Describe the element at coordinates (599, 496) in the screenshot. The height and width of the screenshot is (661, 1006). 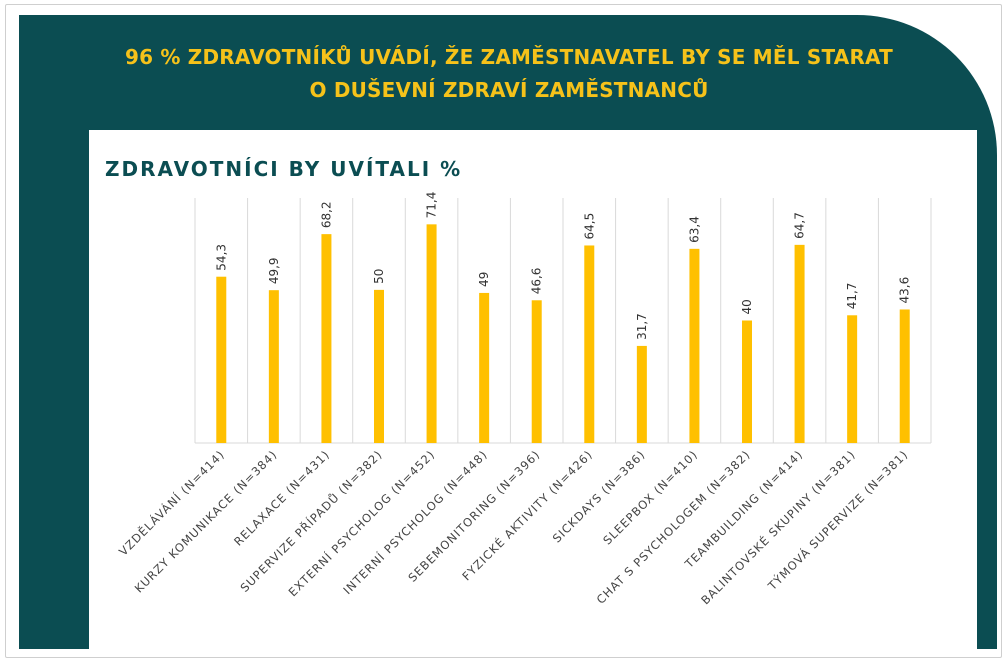
I see `category-tick-label: SICKDAYS (N=386)` at that location.